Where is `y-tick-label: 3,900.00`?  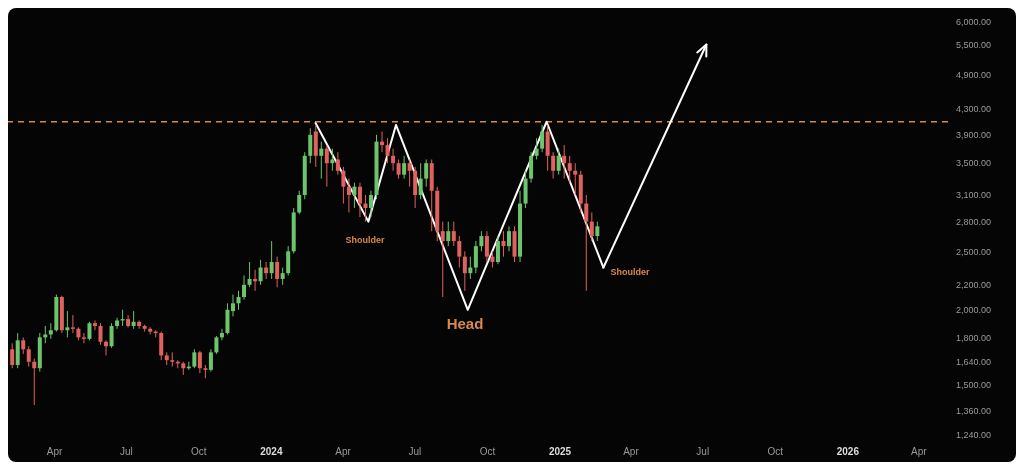
y-tick-label: 3,900.00 is located at coordinates (974, 135).